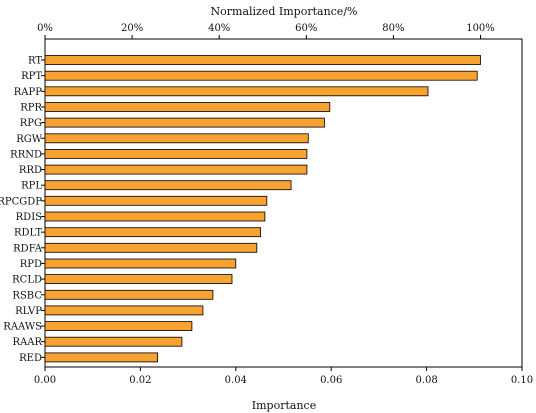  I want to click on bottom-axis-ticks: 0.00 0.02 0.04 0.06 0.08 0.10, so click(283, 376).